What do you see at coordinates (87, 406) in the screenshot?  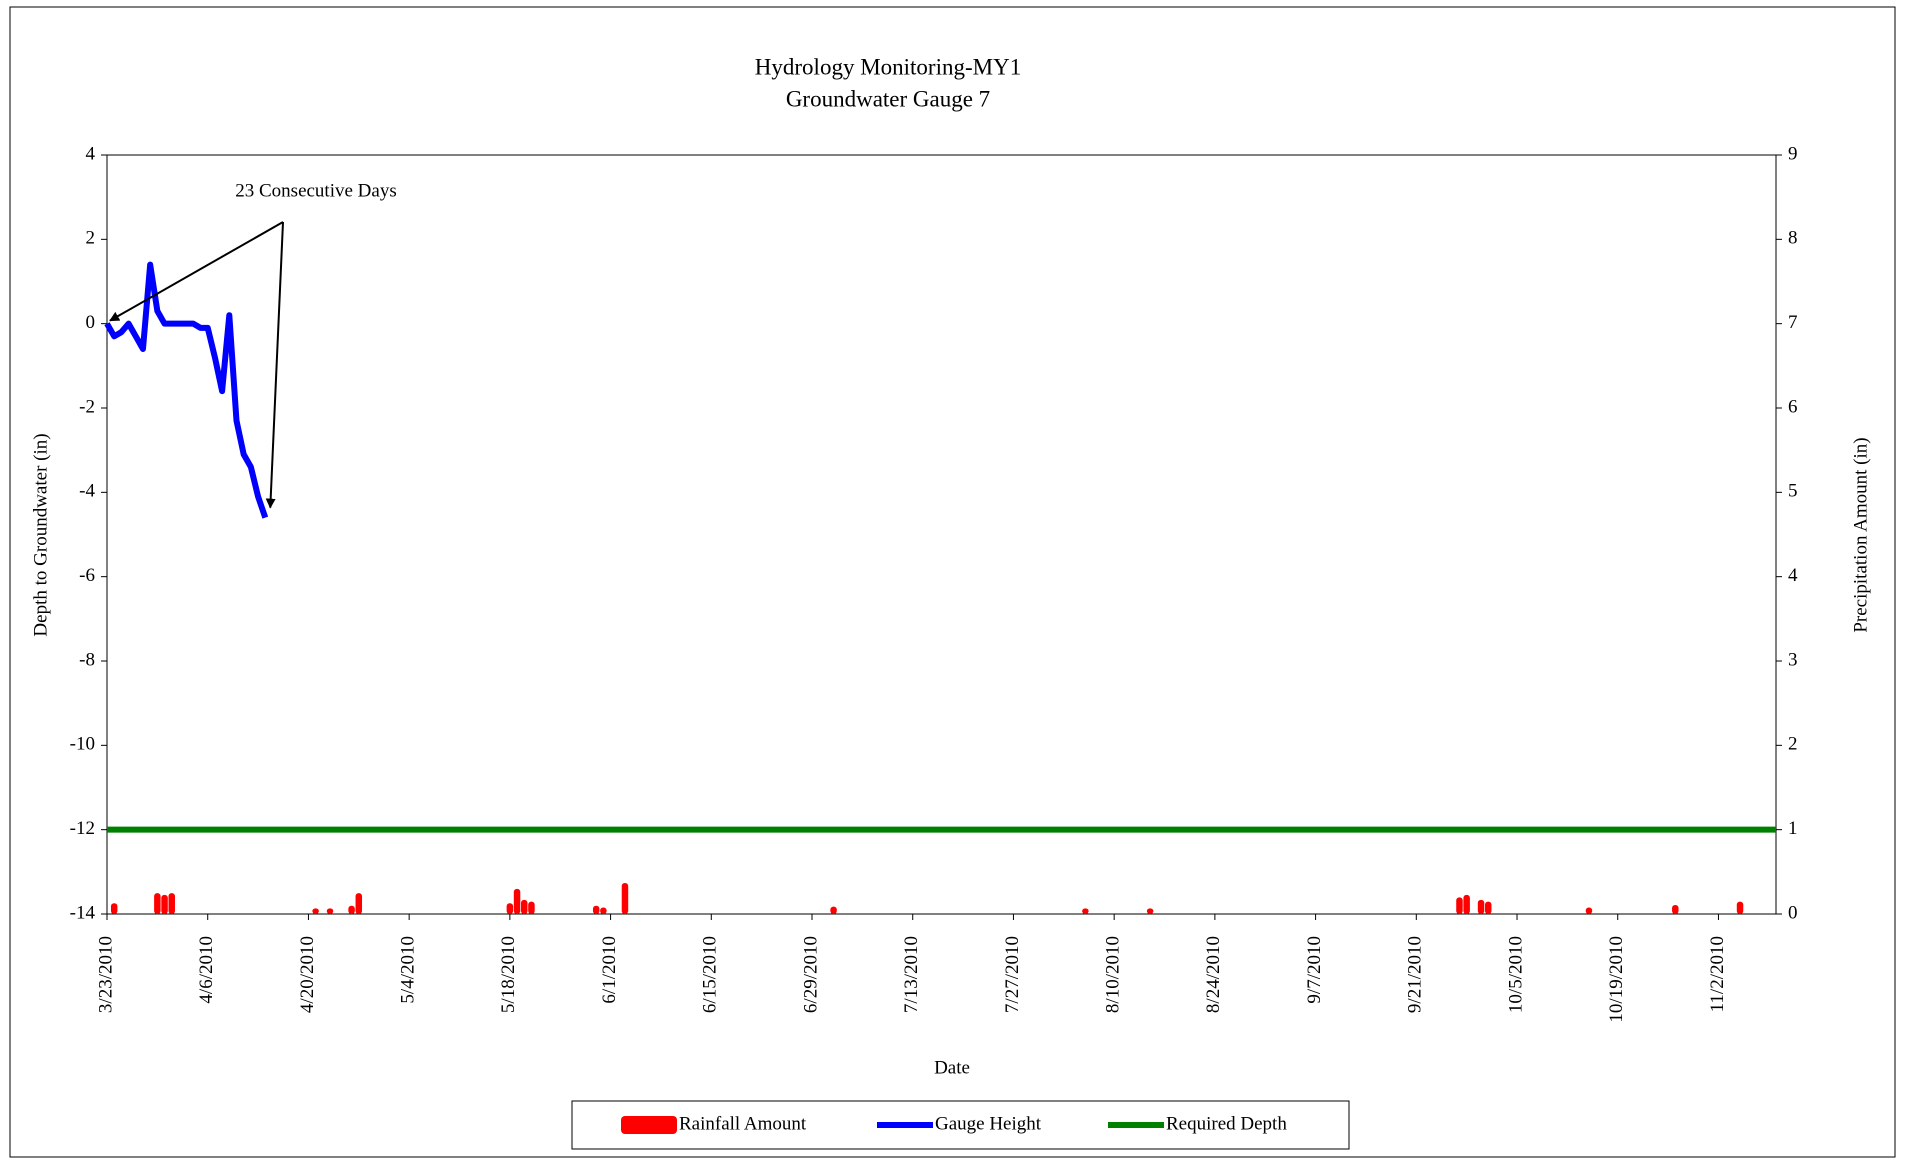 I see `y-tick-label: -2` at bounding box center [87, 406].